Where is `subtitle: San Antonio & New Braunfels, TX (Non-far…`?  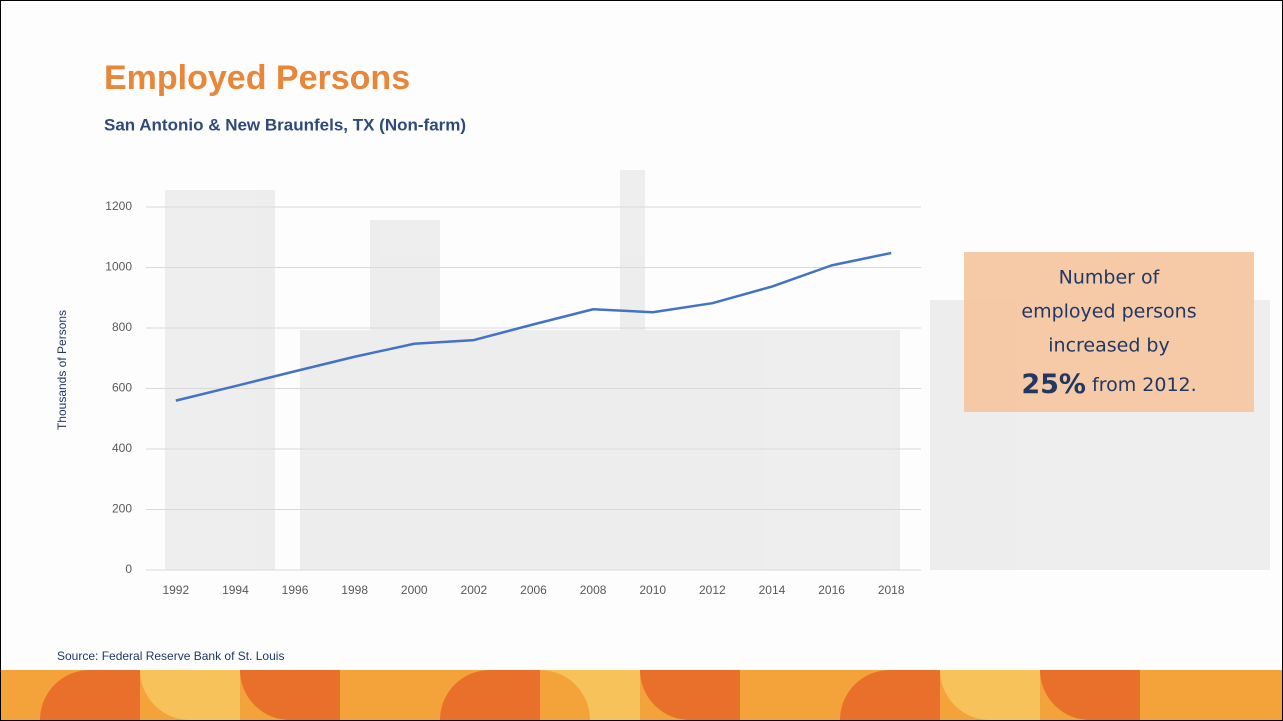
subtitle: San Antonio & New Braunfels, TX (Non-far… is located at coordinates (285, 124).